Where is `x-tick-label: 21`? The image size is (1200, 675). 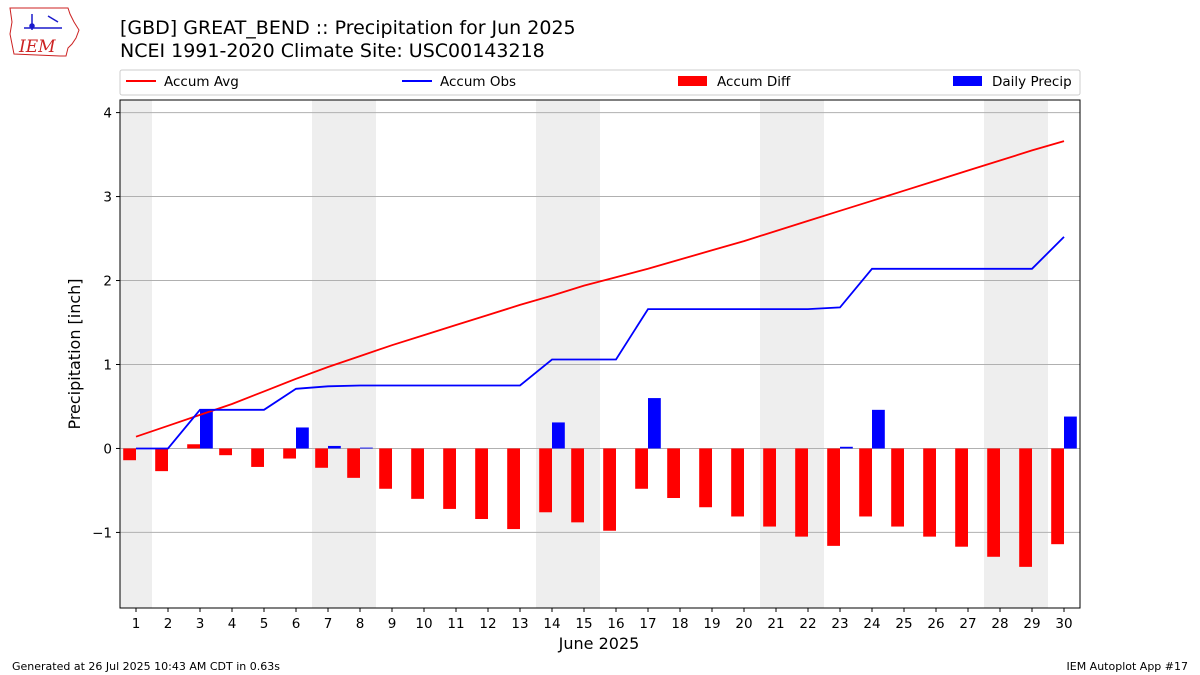 x-tick-label: 21 is located at coordinates (775, 624).